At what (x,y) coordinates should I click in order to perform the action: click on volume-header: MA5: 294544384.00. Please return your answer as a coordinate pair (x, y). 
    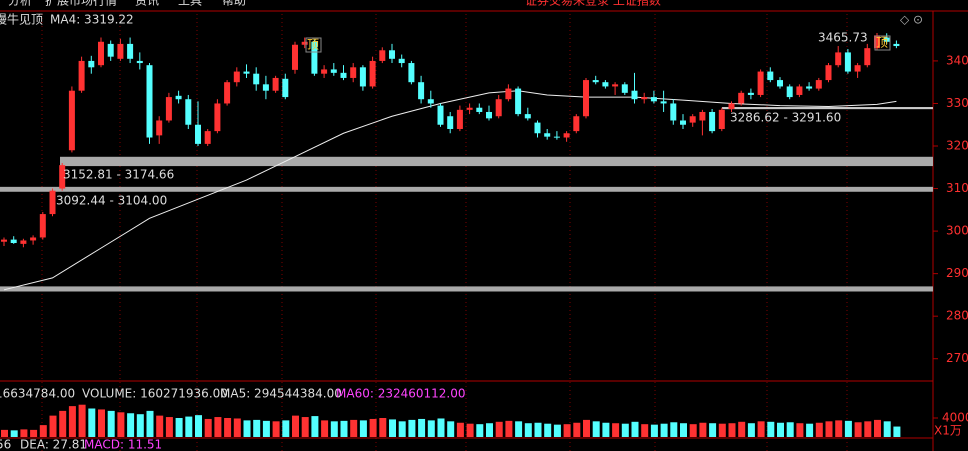
    Looking at the image, I should click on (281, 394).